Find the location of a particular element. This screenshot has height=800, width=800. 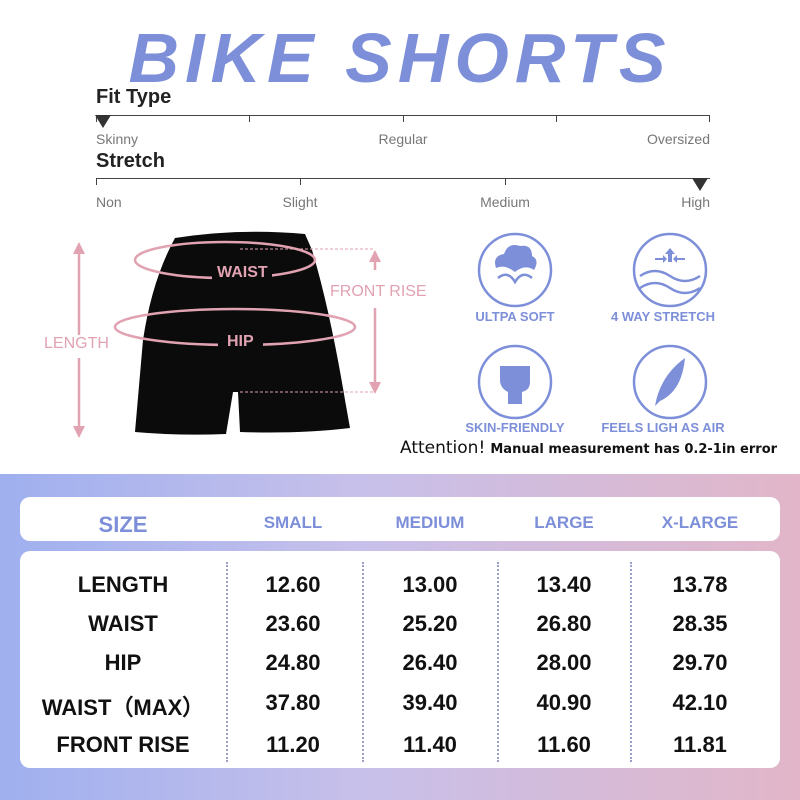

table-cell: 12.60 is located at coordinates (293, 584).